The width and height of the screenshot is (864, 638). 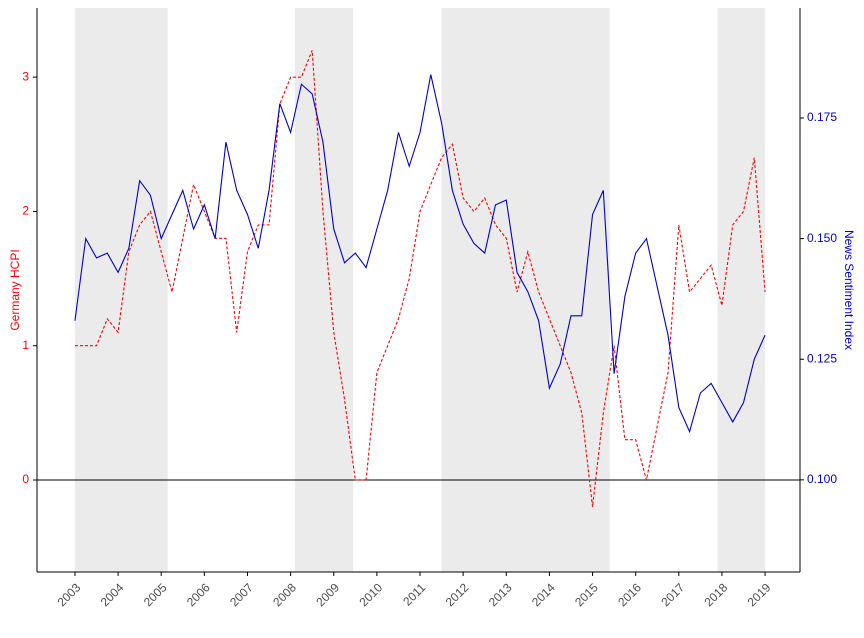 I want to click on y2-tick-label: 0.100, so click(x=822, y=479).